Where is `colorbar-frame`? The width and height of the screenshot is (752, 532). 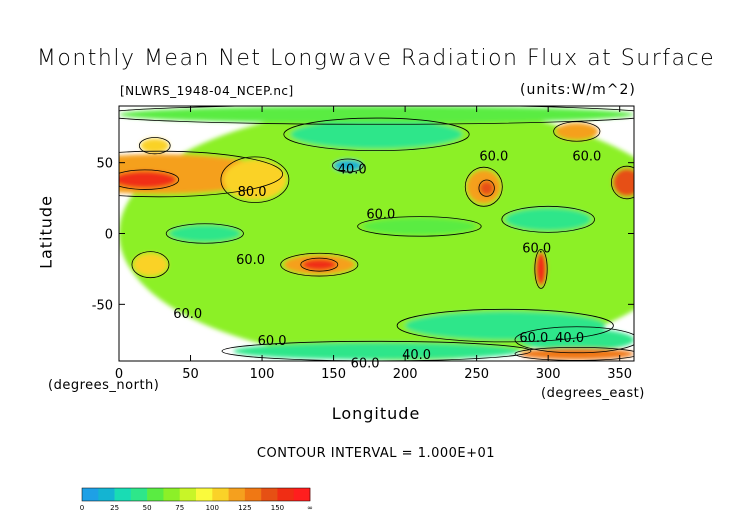 colorbar-frame is located at coordinates (196, 494).